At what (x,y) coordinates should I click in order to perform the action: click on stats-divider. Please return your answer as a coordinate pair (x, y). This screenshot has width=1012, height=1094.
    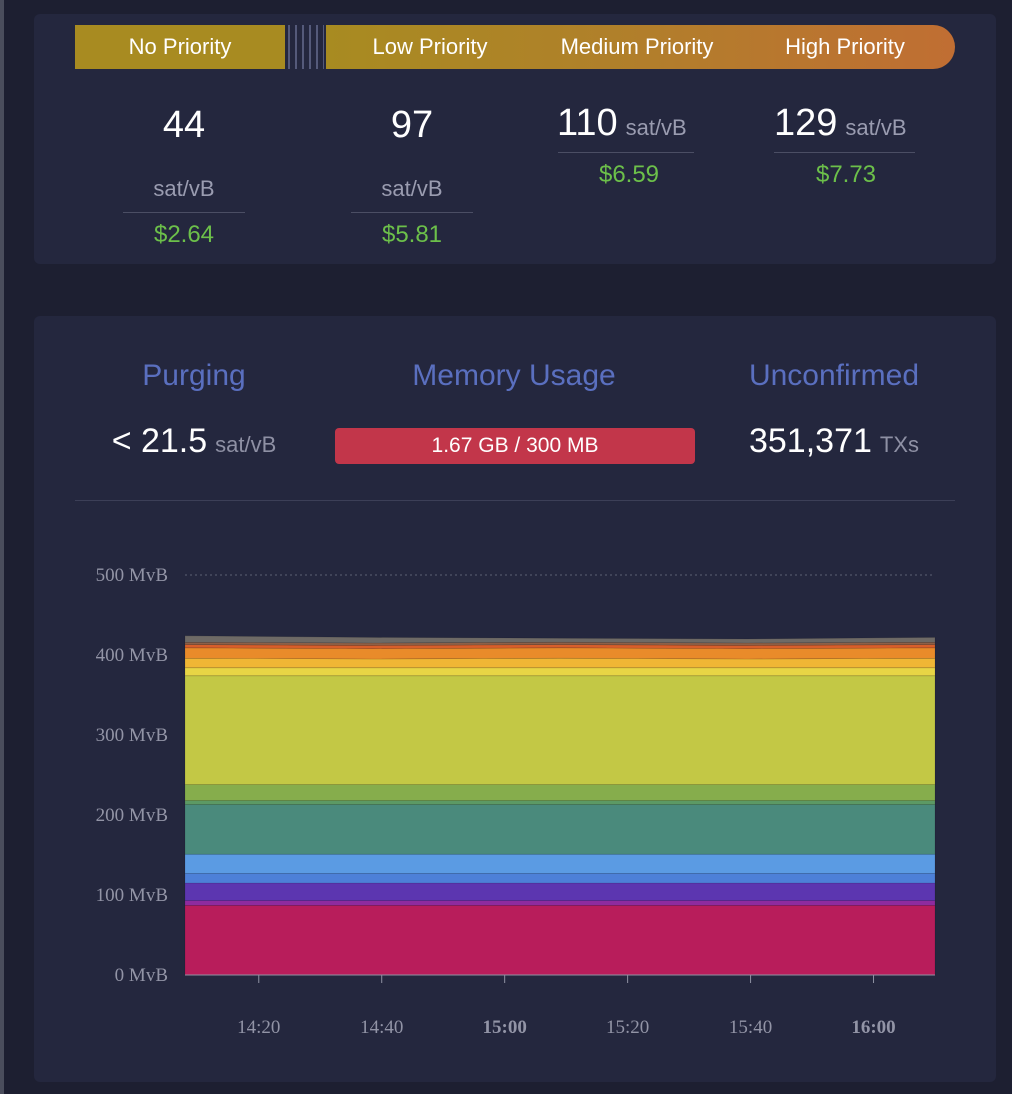
    Looking at the image, I should click on (515, 500).